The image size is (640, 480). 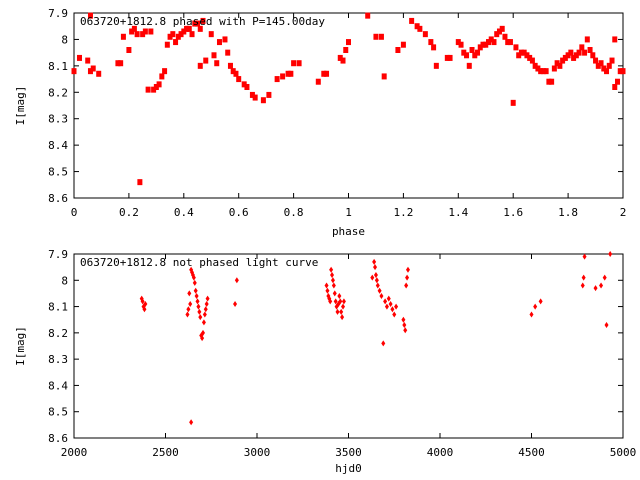 I want to click on unphased-x-tick-label: 3500, so click(x=348, y=452).